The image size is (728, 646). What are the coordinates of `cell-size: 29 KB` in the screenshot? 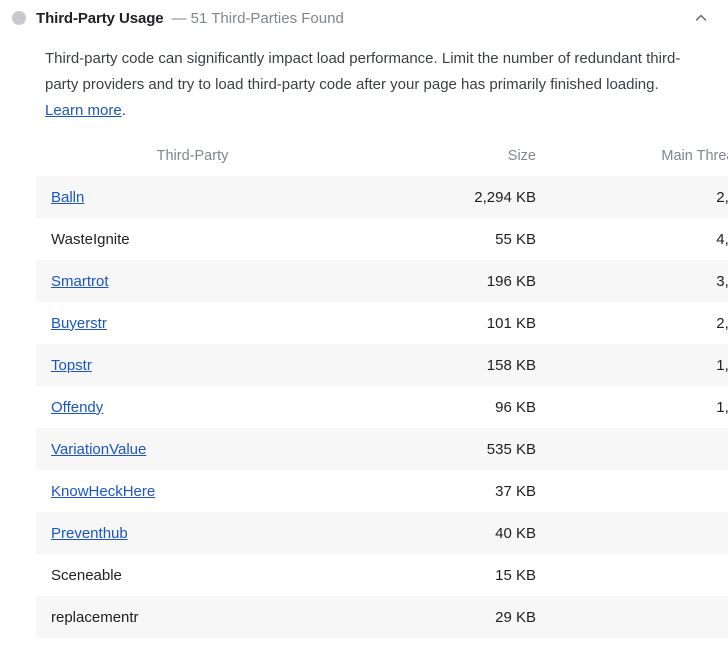 It's located at (515, 617).